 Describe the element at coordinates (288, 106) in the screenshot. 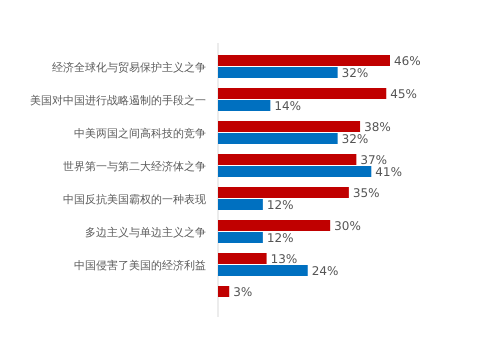

I see `data-label: 14%` at that location.